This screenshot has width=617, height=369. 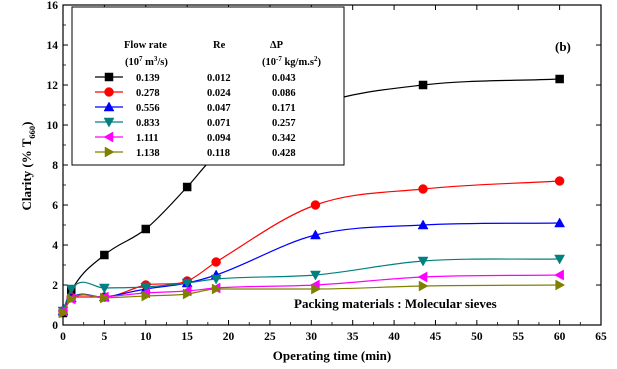 What do you see at coordinates (284, 123) in the screenshot?
I see `legend-dp: 0.257` at bounding box center [284, 123].